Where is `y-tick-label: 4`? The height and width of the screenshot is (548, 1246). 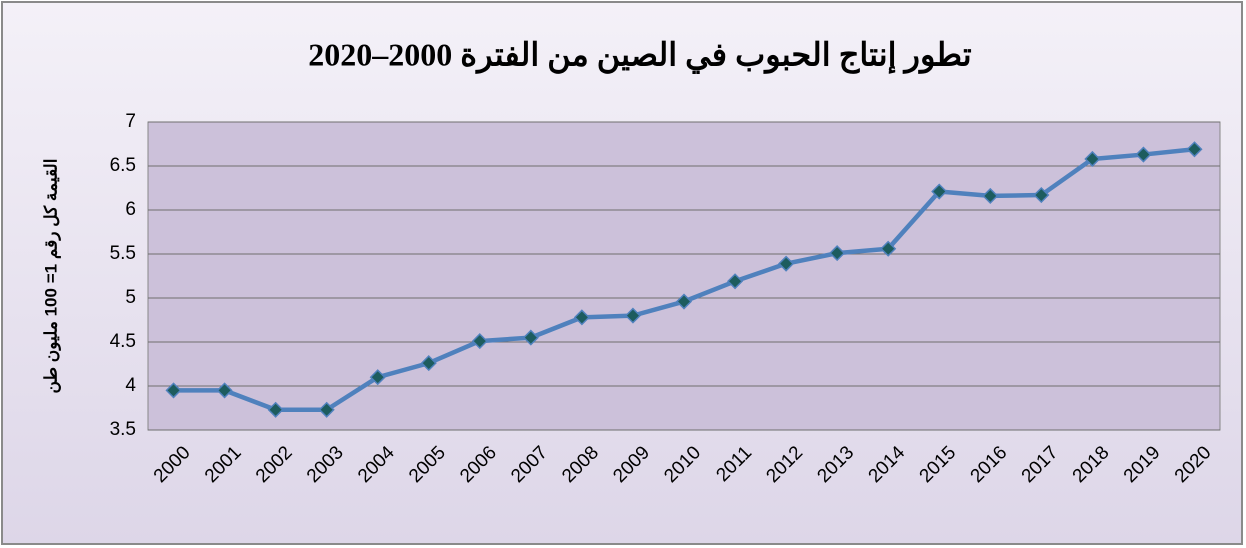 y-tick-label: 4 is located at coordinates (130, 385).